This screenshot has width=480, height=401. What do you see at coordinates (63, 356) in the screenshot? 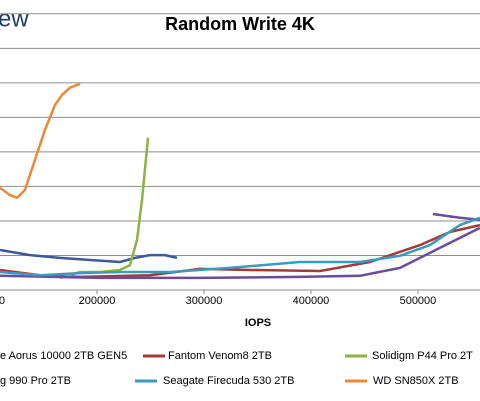
I see `legend-label: e Aorus 10000 2TB GEN5` at bounding box center [63, 356].